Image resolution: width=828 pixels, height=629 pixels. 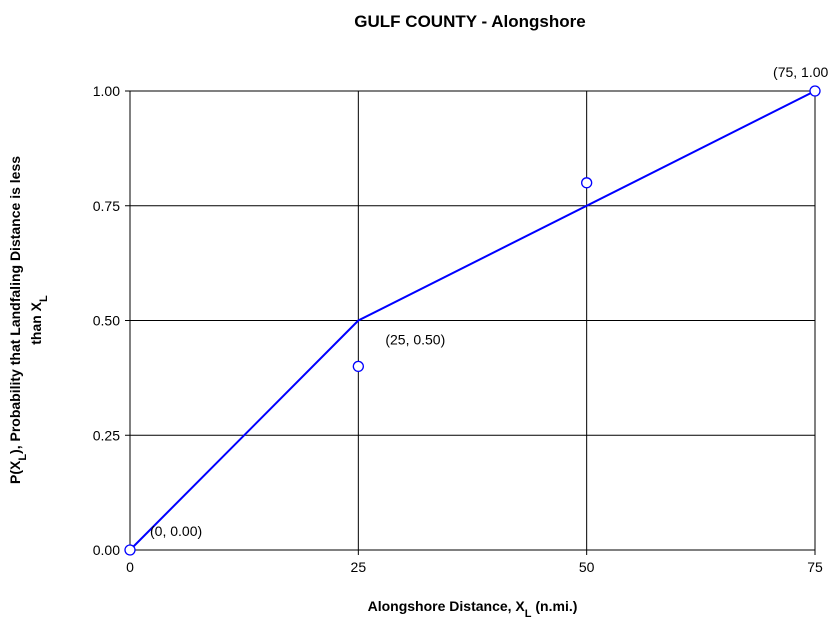 I want to click on label-part: (n.mi.), so click(x=555, y=606).